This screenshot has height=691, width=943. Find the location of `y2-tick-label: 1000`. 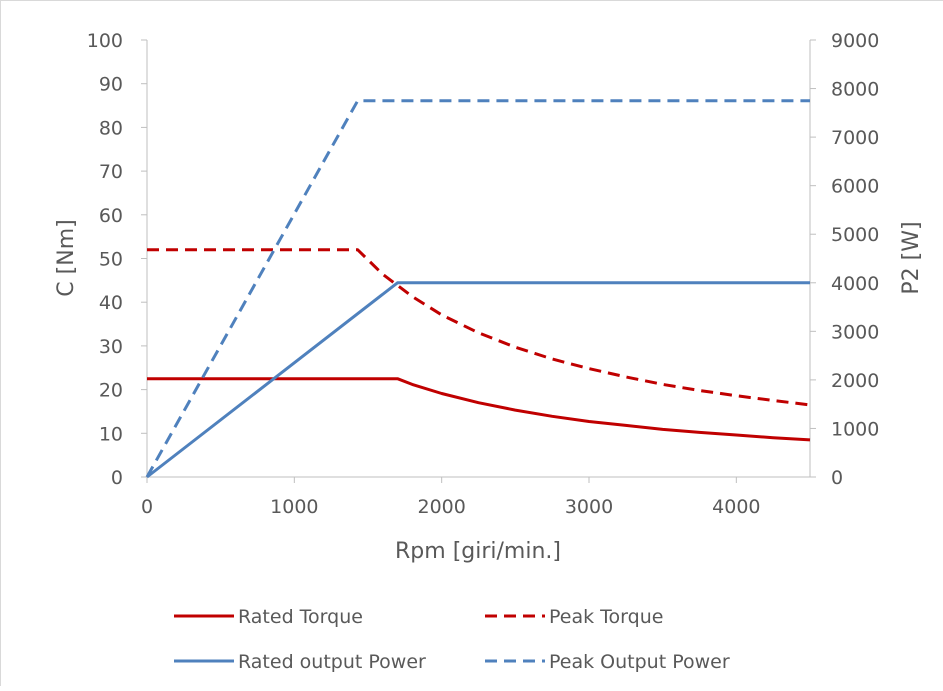

y2-tick-label: 1000 is located at coordinates (855, 429).